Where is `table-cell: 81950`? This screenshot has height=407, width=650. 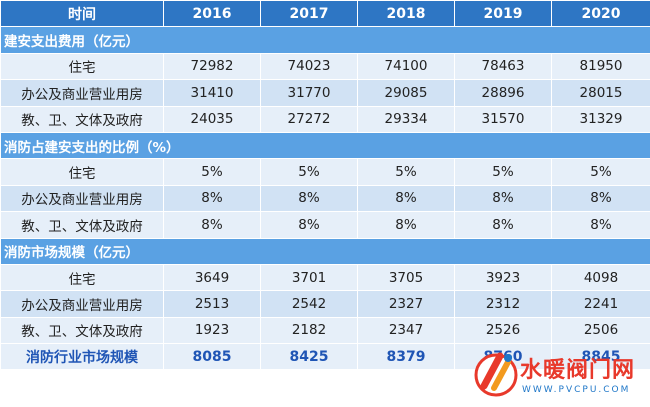 table-cell: 81950 is located at coordinates (600, 66).